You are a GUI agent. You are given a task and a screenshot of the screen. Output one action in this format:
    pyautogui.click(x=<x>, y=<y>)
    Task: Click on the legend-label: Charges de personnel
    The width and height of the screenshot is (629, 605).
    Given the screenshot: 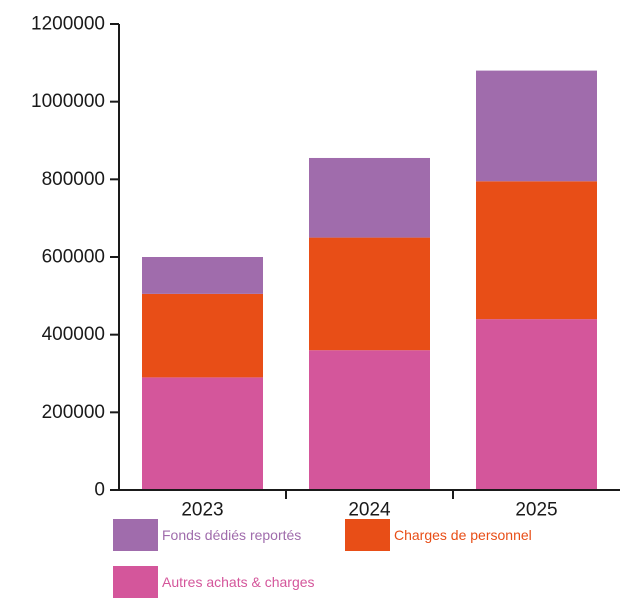 What is the action you would take?
    pyautogui.click(x=463, y=535)
    